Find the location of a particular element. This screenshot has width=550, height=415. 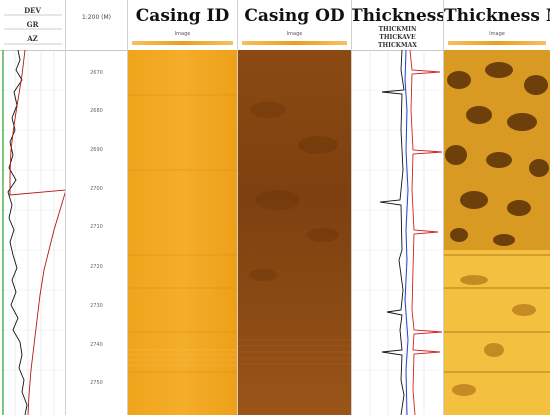

curve-track-header: DEV GR AZ is located at coordinates (32, 25).